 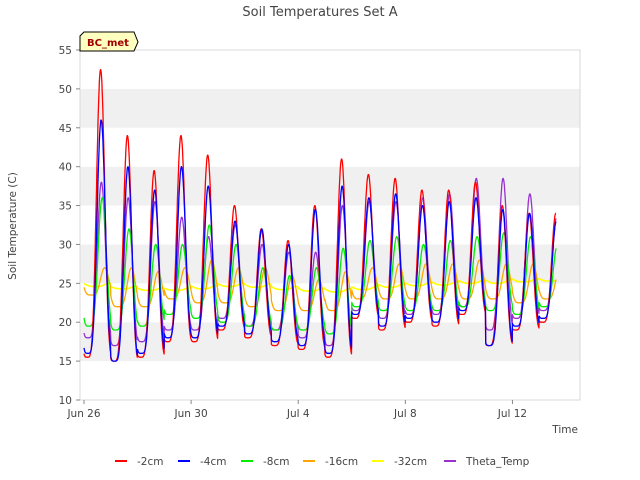 What do you see at coordinates (213, 462) in the screenshot?
I see `legend-label: -4cm` at bounding box center [213, 462].